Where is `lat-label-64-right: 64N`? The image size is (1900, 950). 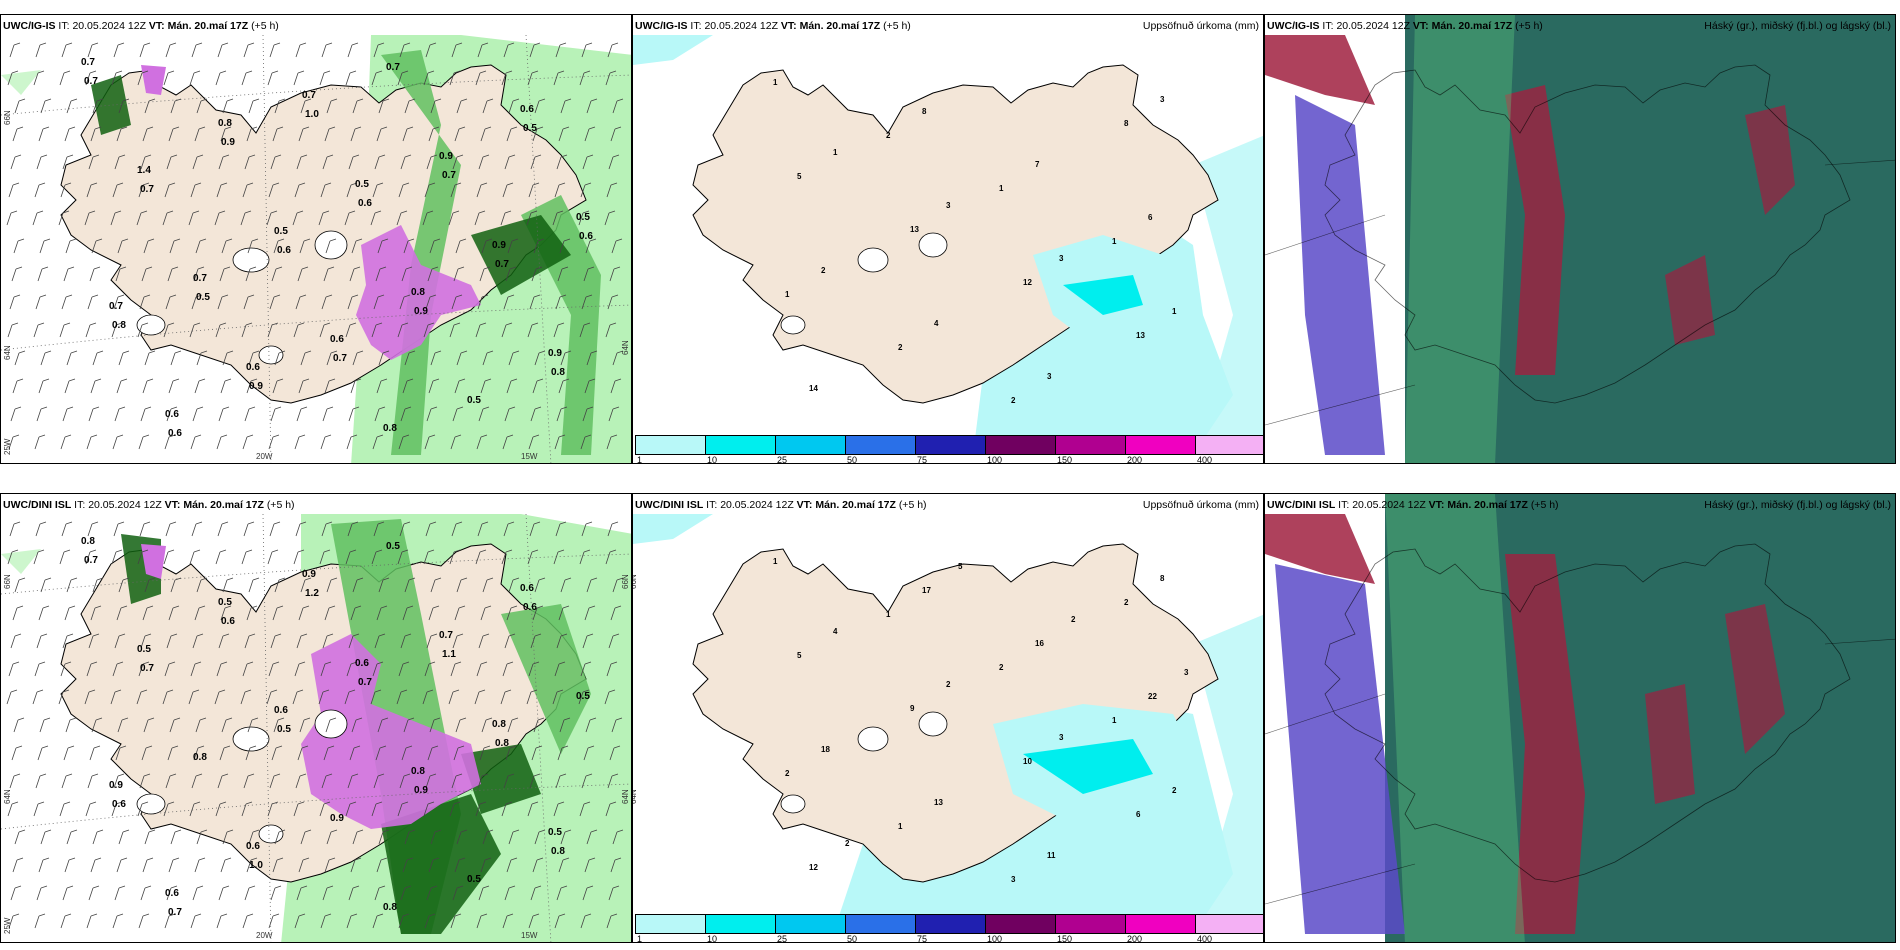
lat-label-64-right: 64N is located at coordinates (625, 796).